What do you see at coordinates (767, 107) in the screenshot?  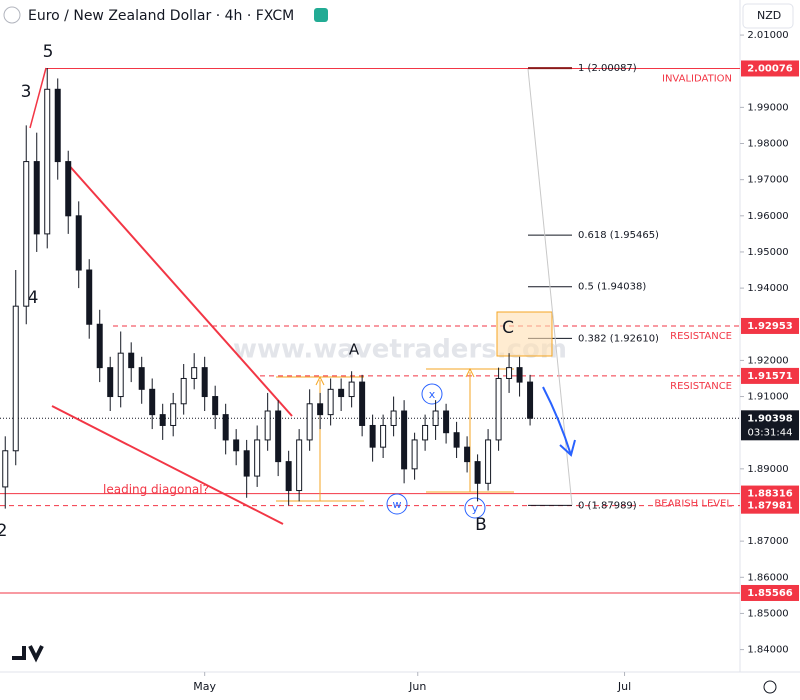 I see `y-tick-label: 1.99000` at bounding box center [767, 107].